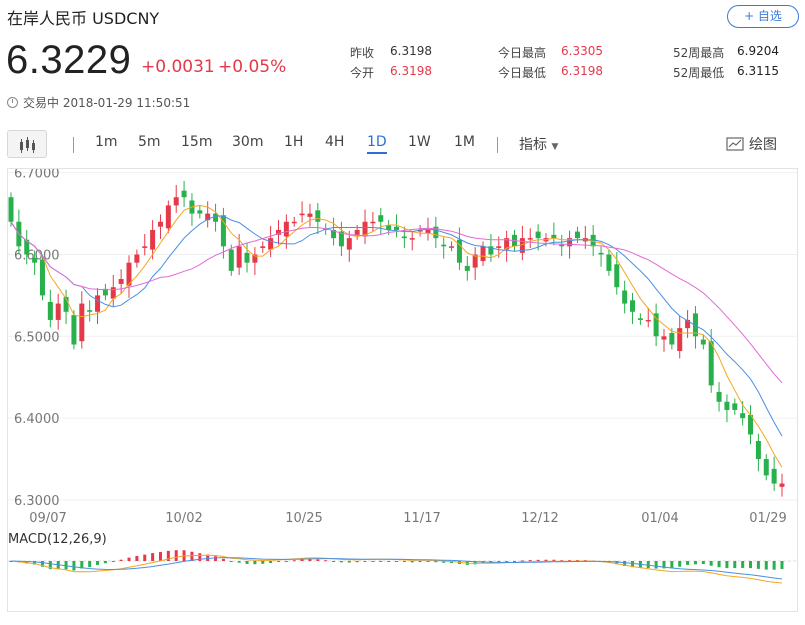 The width and height of the screenshot is (805, 625). Describe the element at coordinates (106, 142) in the screenshot. I see `period-tab-1m: 1m` at that location.